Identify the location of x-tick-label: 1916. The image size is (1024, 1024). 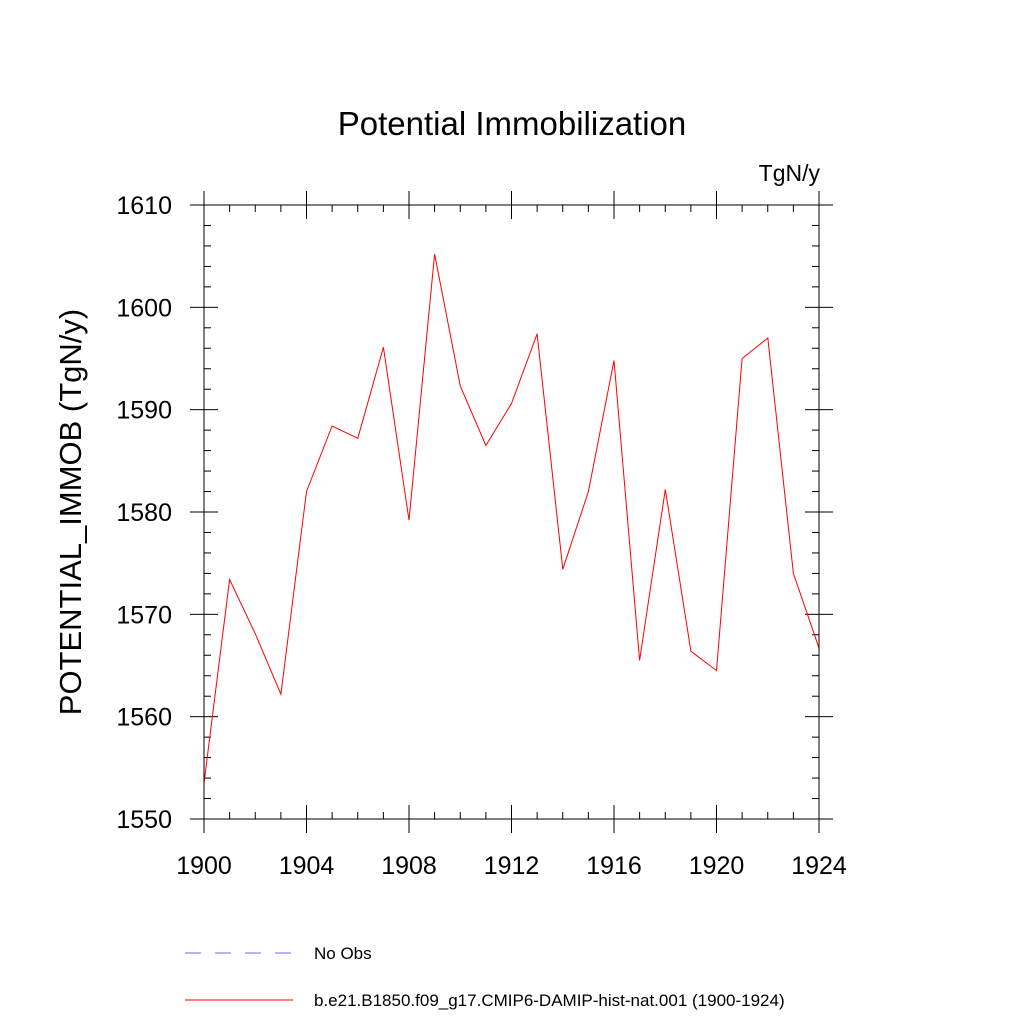
(614, 866).